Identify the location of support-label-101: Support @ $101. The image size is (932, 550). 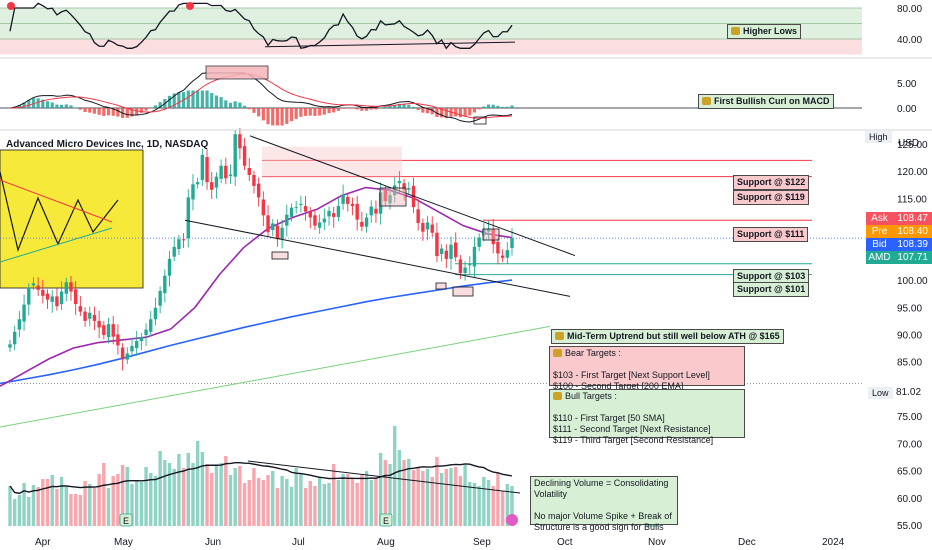
(771, 289).